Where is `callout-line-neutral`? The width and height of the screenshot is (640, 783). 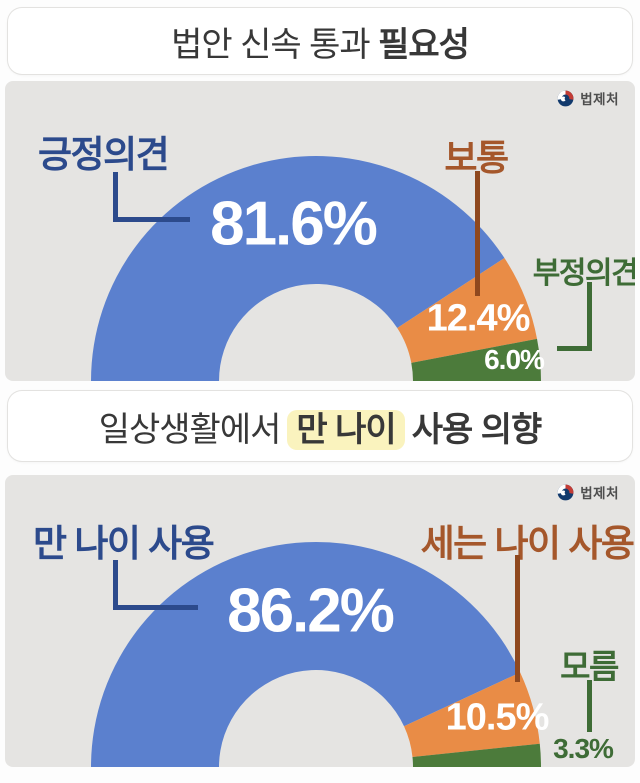
callout-line-neutral is located at coordinates (477, 233).